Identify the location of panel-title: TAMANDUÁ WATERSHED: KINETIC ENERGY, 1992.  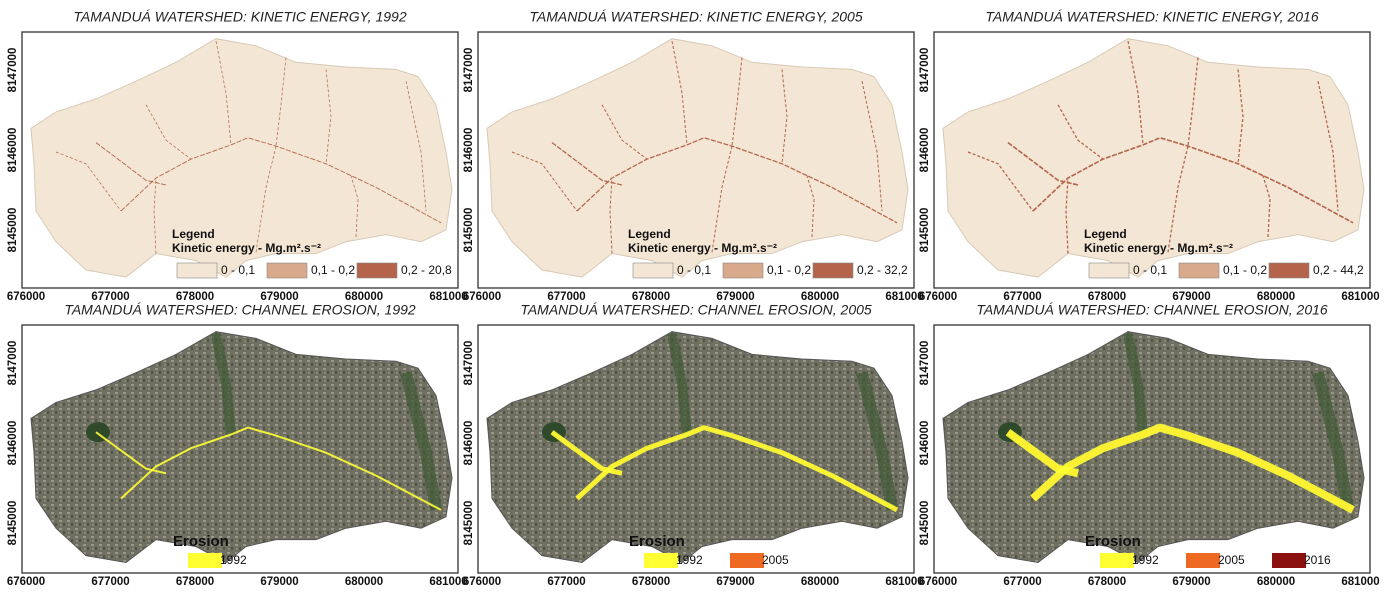
(239, 17).